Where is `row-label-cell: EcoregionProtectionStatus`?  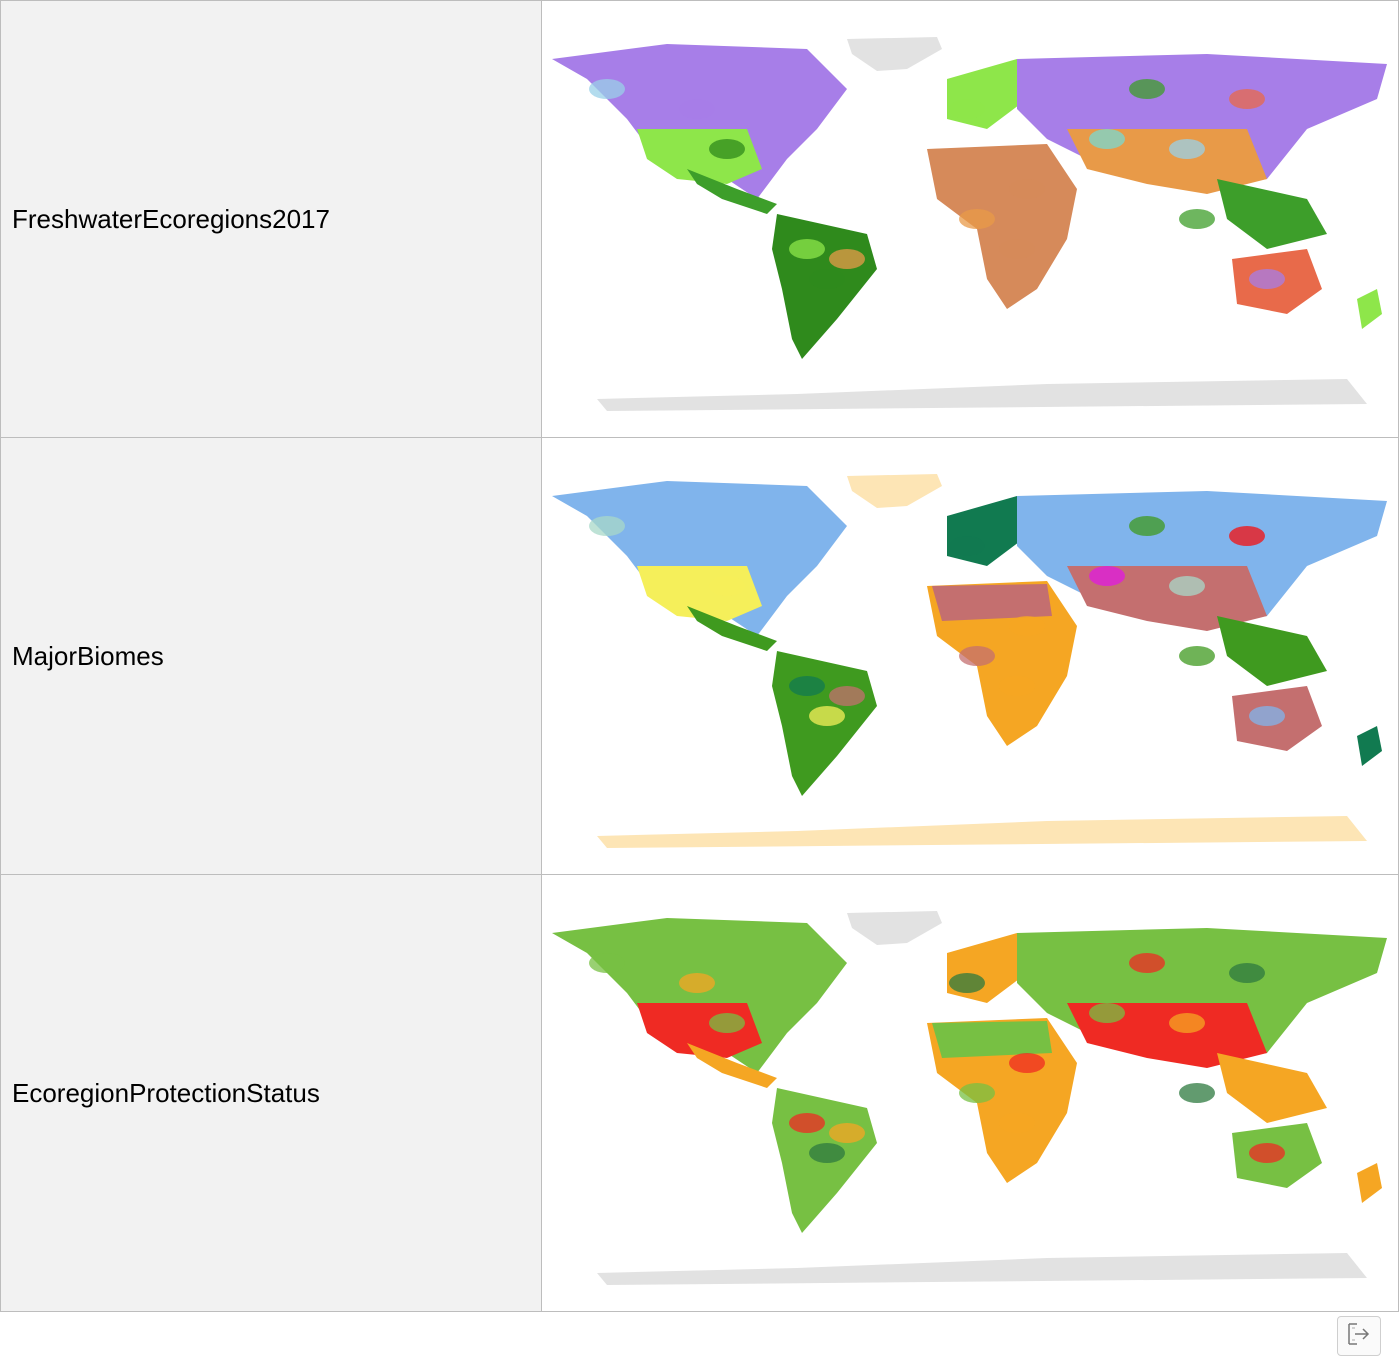 row-label-cell: EcoregionProtectionStatus is located at coordinates (271, 1093).